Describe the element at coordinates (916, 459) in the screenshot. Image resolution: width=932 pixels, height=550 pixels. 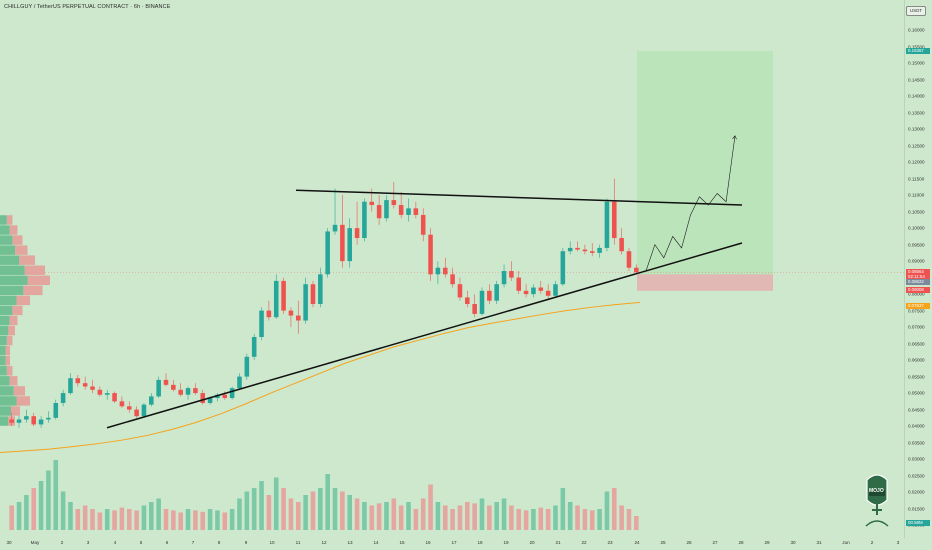
I see `y-tick-label: 0.03000` at that location.